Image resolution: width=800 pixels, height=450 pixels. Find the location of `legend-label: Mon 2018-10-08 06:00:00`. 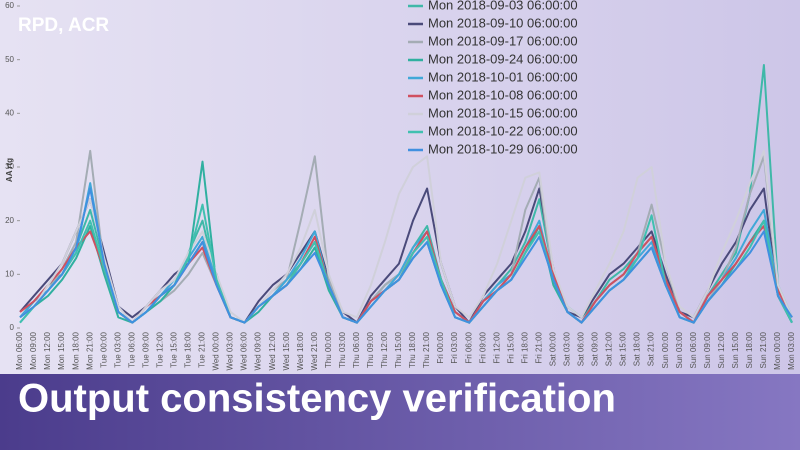

legend-label: Mon 2018-10-08 06:00:00 is located at coordinates (503, 94).